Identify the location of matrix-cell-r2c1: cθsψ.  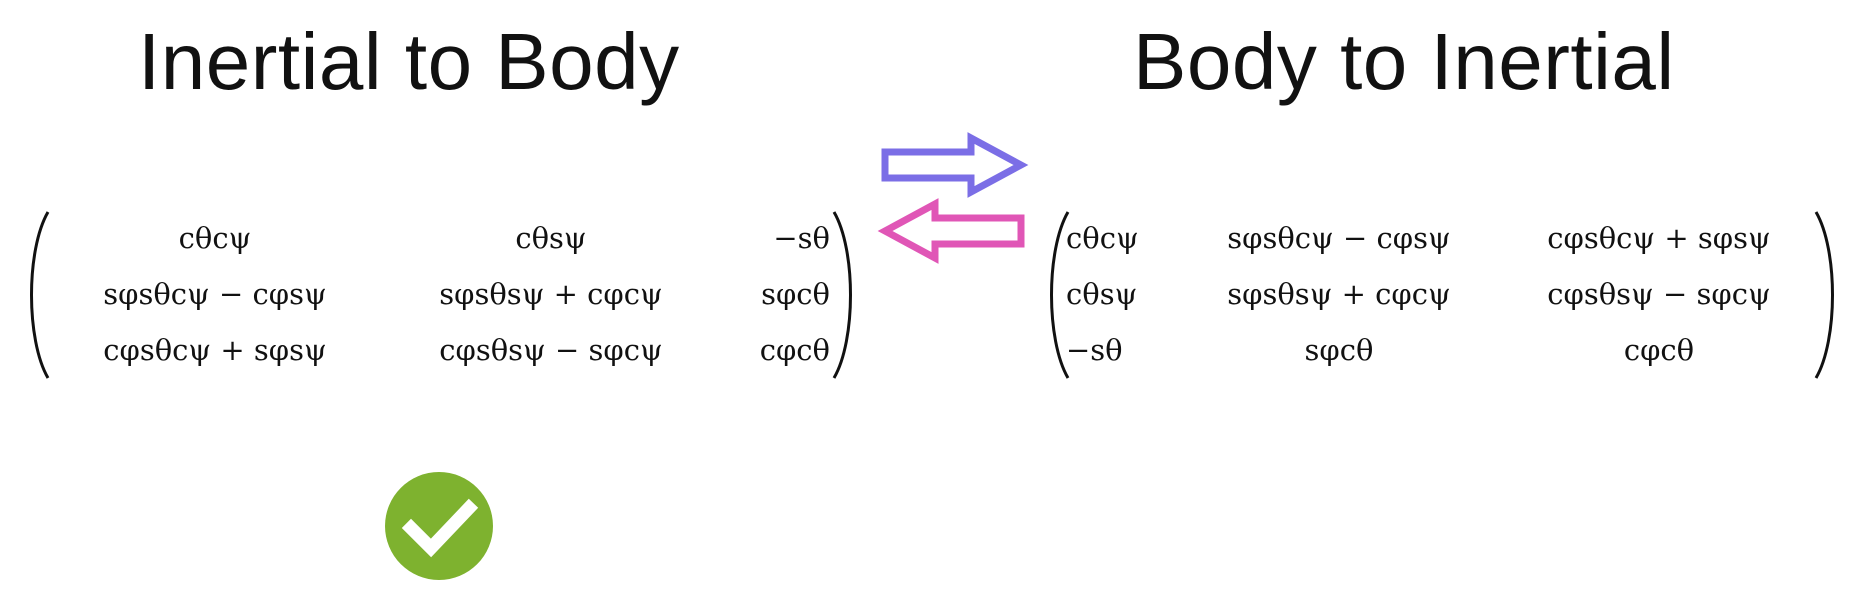
(1102, 293).